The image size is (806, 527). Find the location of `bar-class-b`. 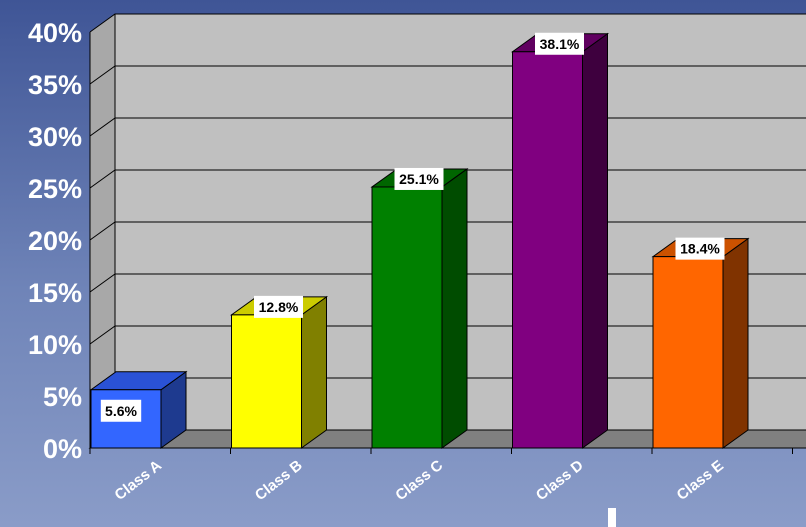

bar-class-b is located at coordinates (279, 372).